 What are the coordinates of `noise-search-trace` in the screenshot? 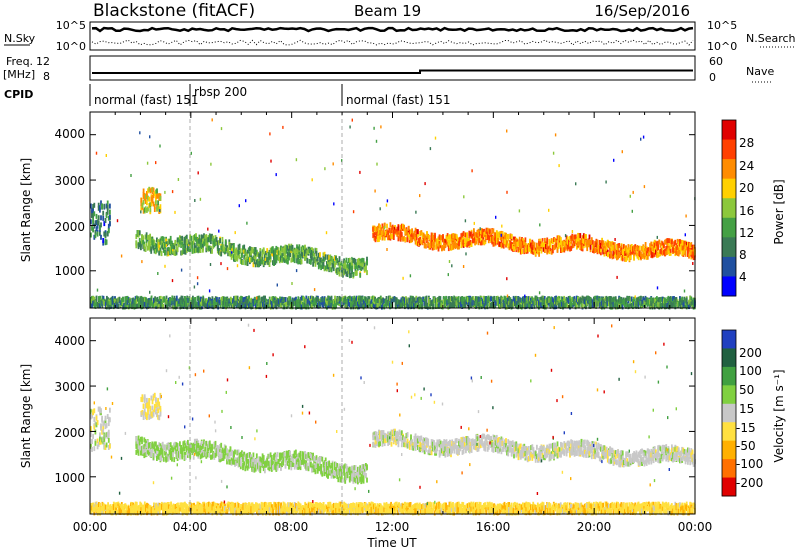 It's located at (392, 42).